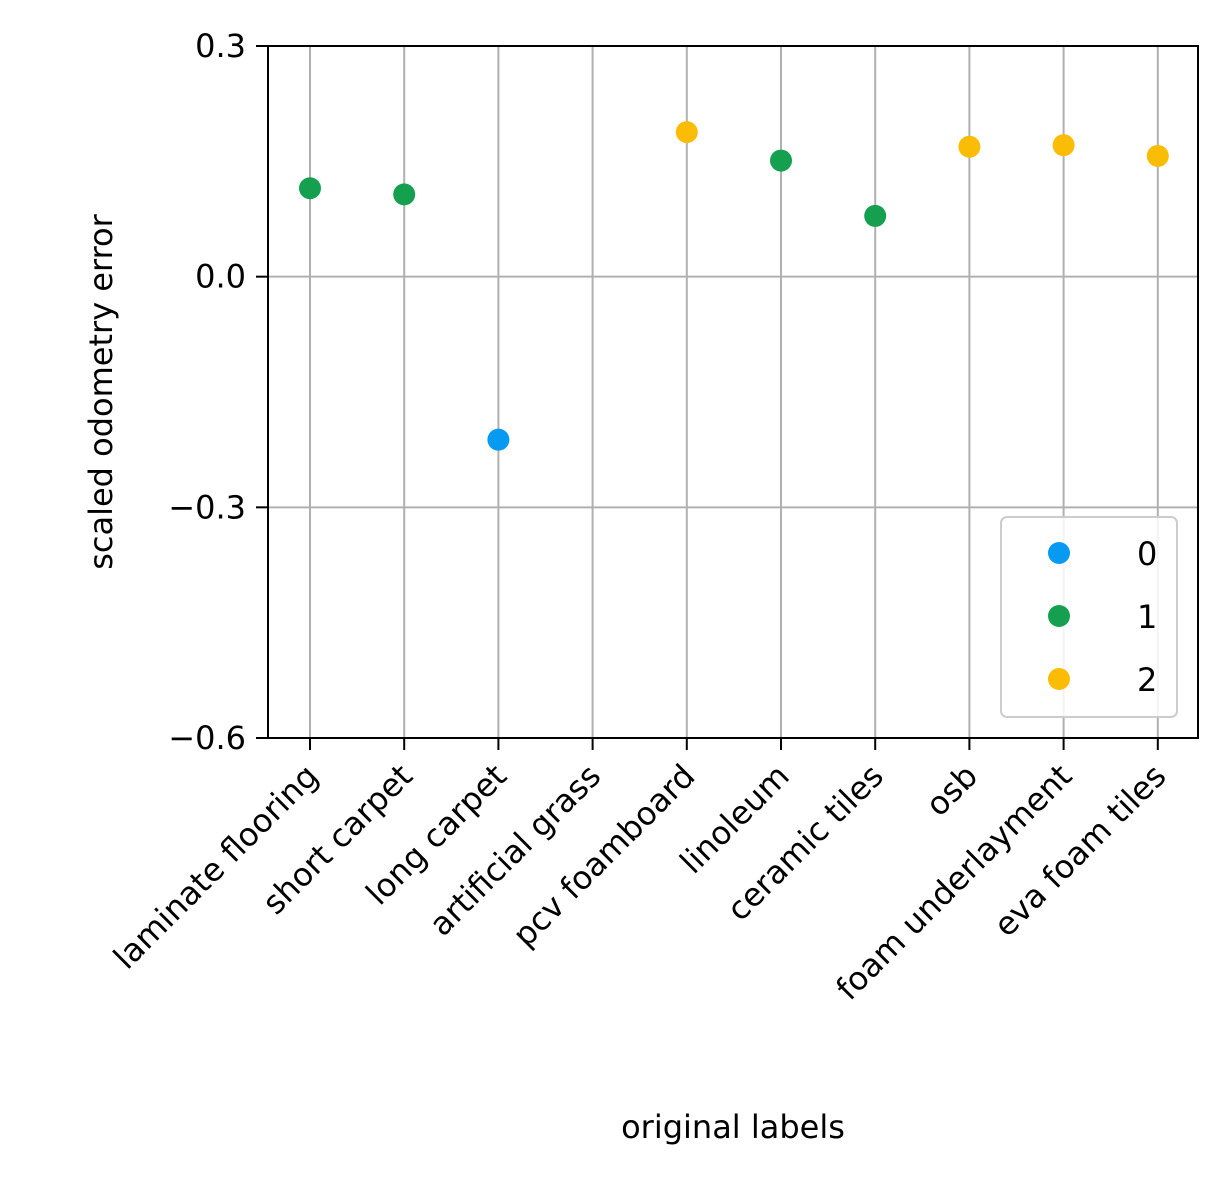 This screenshot has width=1228, height=1178. What do you see at coordinates (220, 46) in the screenshot?
I see `y-tick-label: 0.3` at bounding box center [220, 46].